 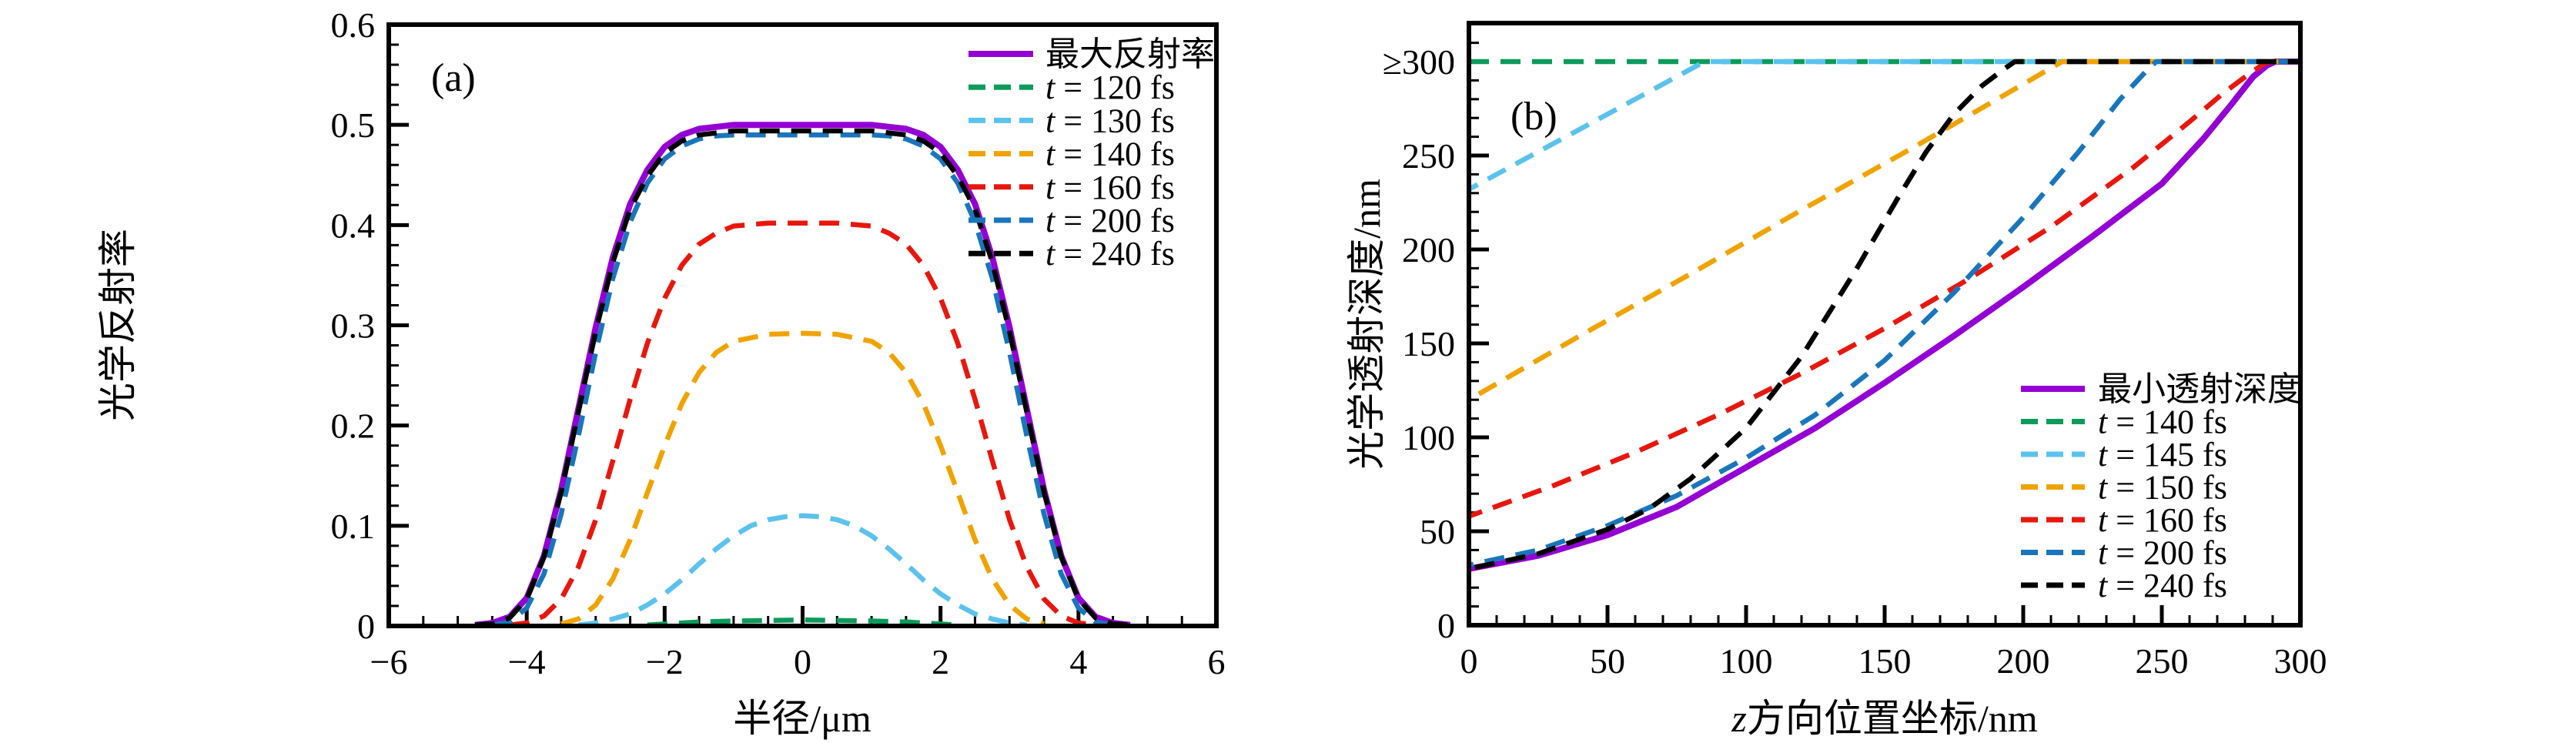 I want to click on panel-b-y-tick-label: 250, so click(x=1428, y=156).